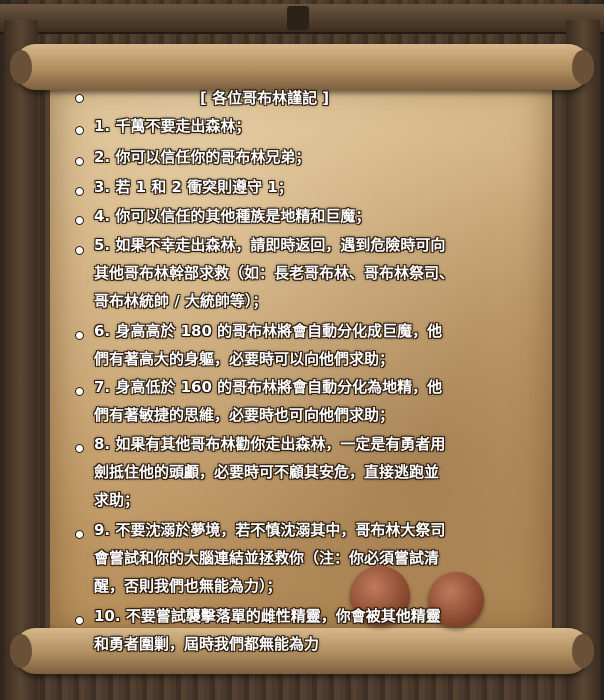 This screenshot has height=700, width=604. Describe the element at coordinates (193, 187) in the screenshot. I see `rule-3-line-1: 3. 若 1 和 2 衝突則遵守 1；` at that location.